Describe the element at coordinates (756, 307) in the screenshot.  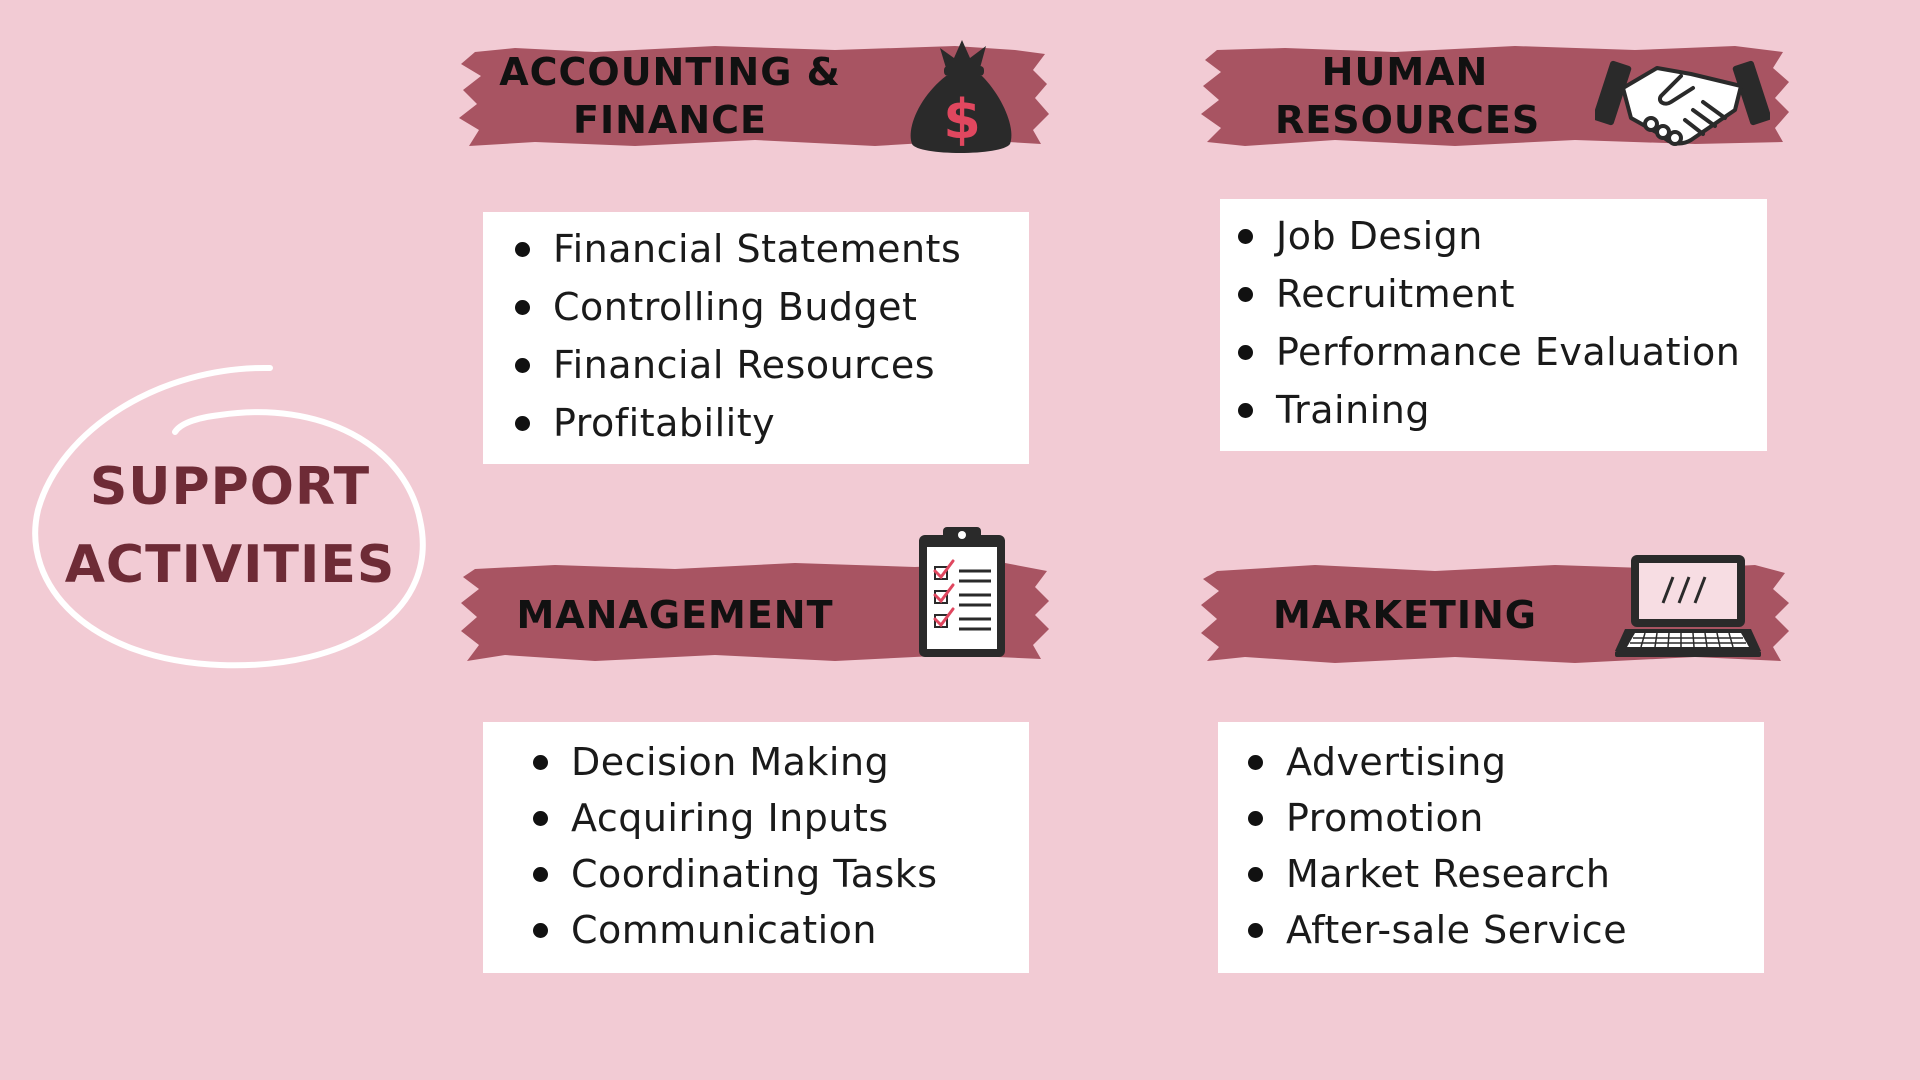
I see `list-item: Controlling Budget` at that location.